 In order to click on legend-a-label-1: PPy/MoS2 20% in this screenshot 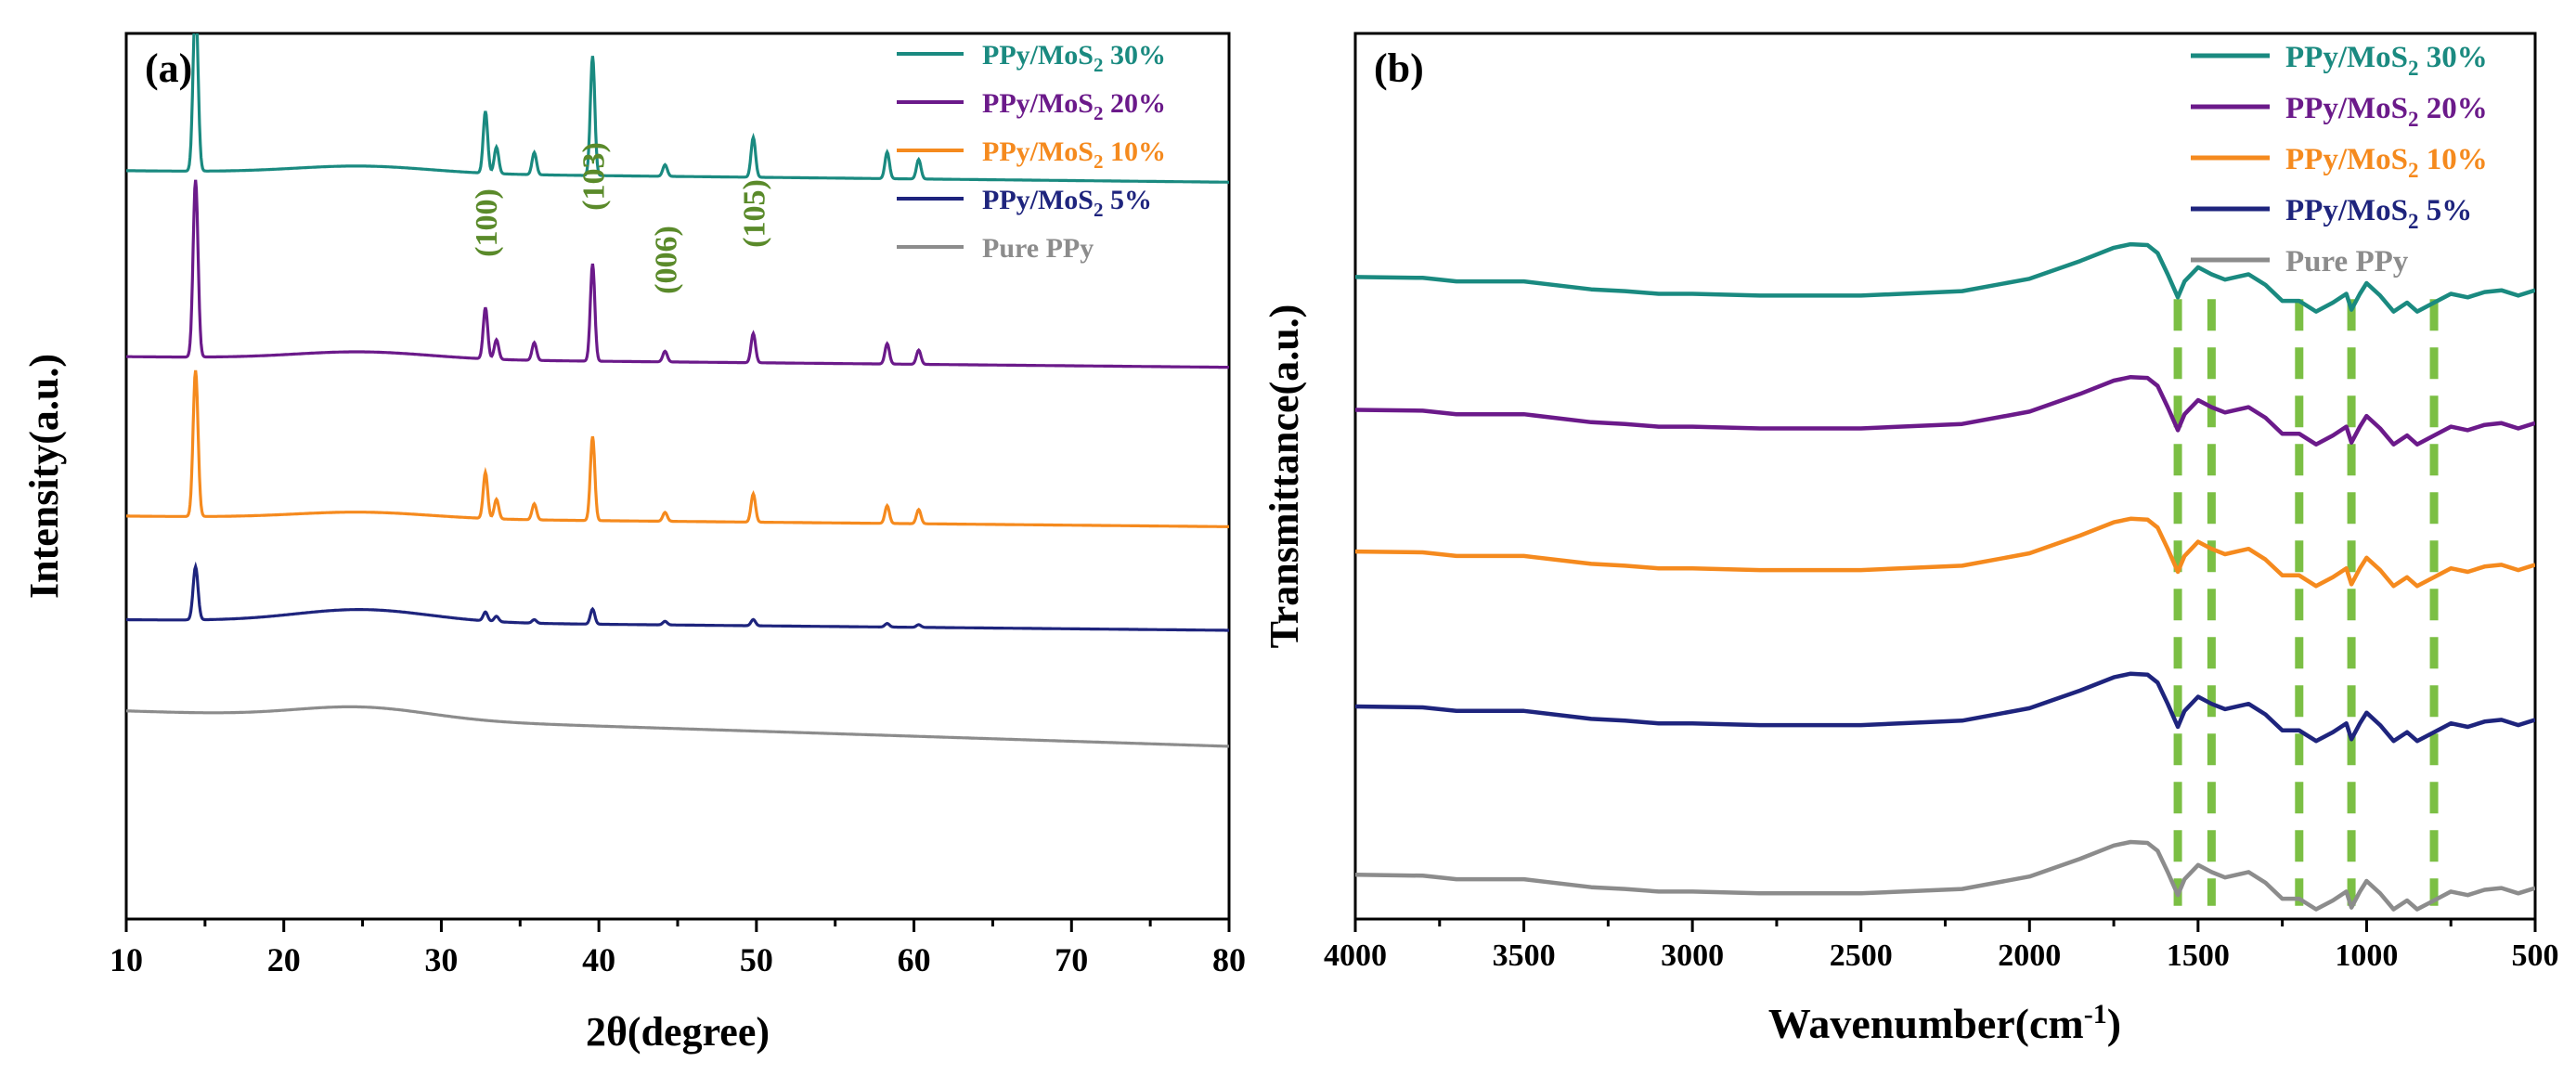, I will do `click(1074, 106)`.